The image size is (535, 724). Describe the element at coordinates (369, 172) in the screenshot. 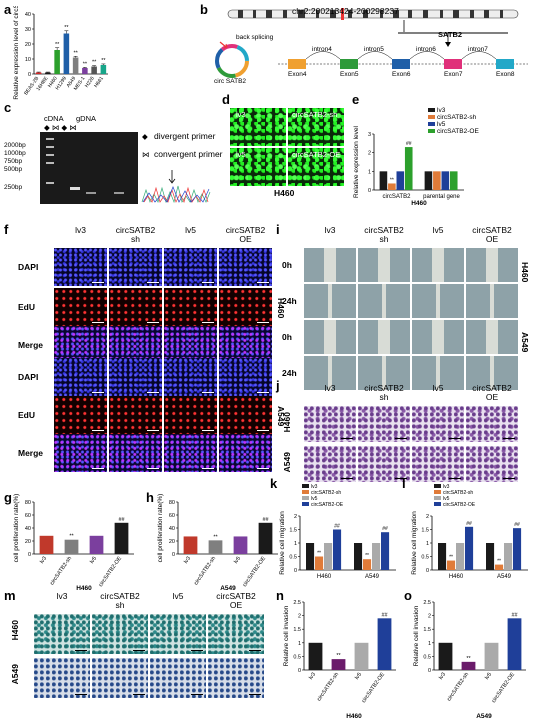

I see `y-tick-label: 1` at that location.